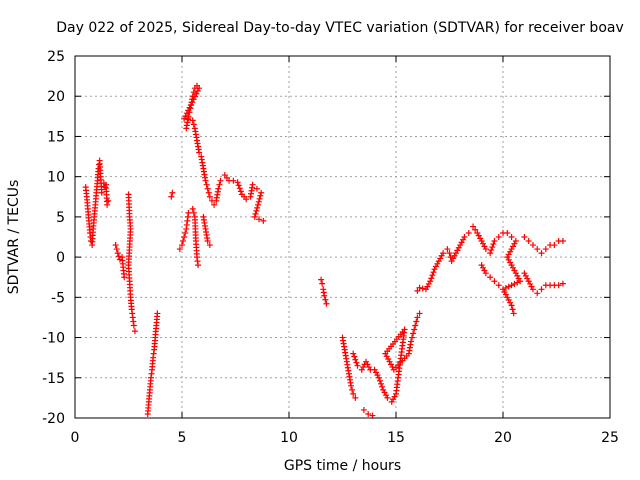 The width and height of the screenshot is (640, 480). I want to click on x-tick-label: 25, so click(610, 438).